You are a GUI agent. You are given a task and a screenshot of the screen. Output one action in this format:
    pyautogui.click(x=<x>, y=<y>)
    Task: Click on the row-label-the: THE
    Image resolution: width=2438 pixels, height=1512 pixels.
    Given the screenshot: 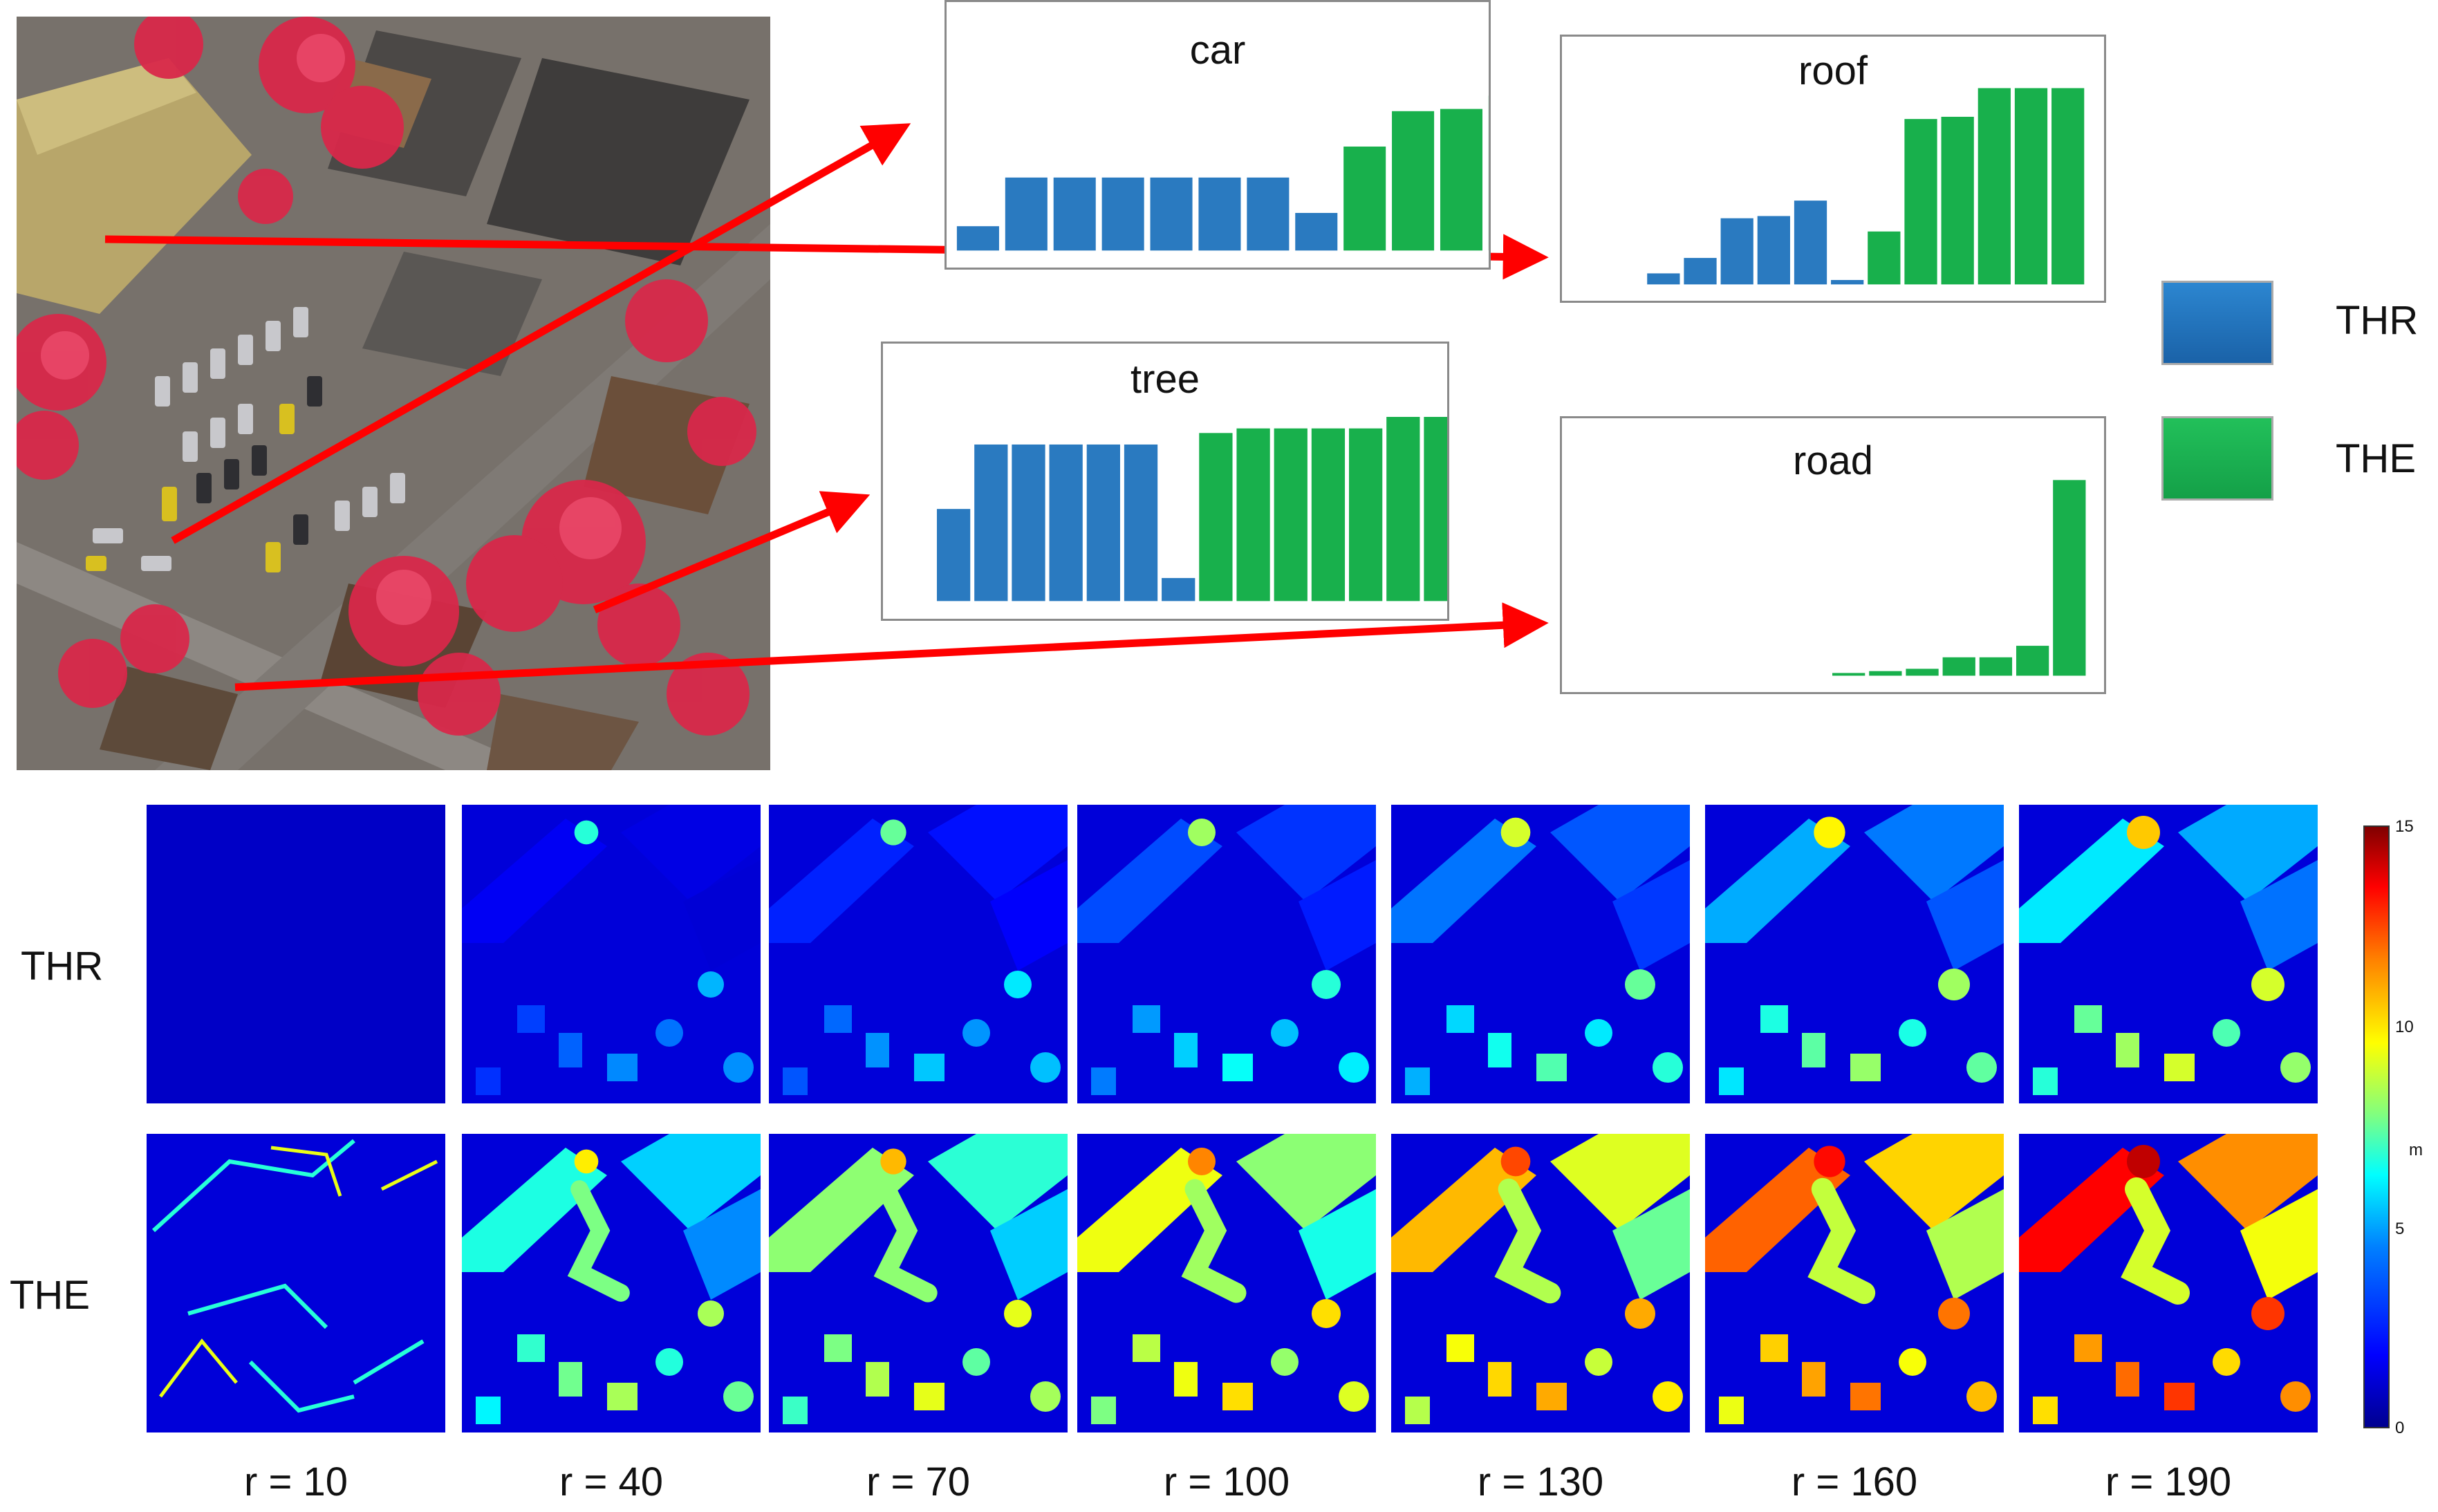 What is the action you would take?
    pyautogui.click(x=50, y=1295)
    